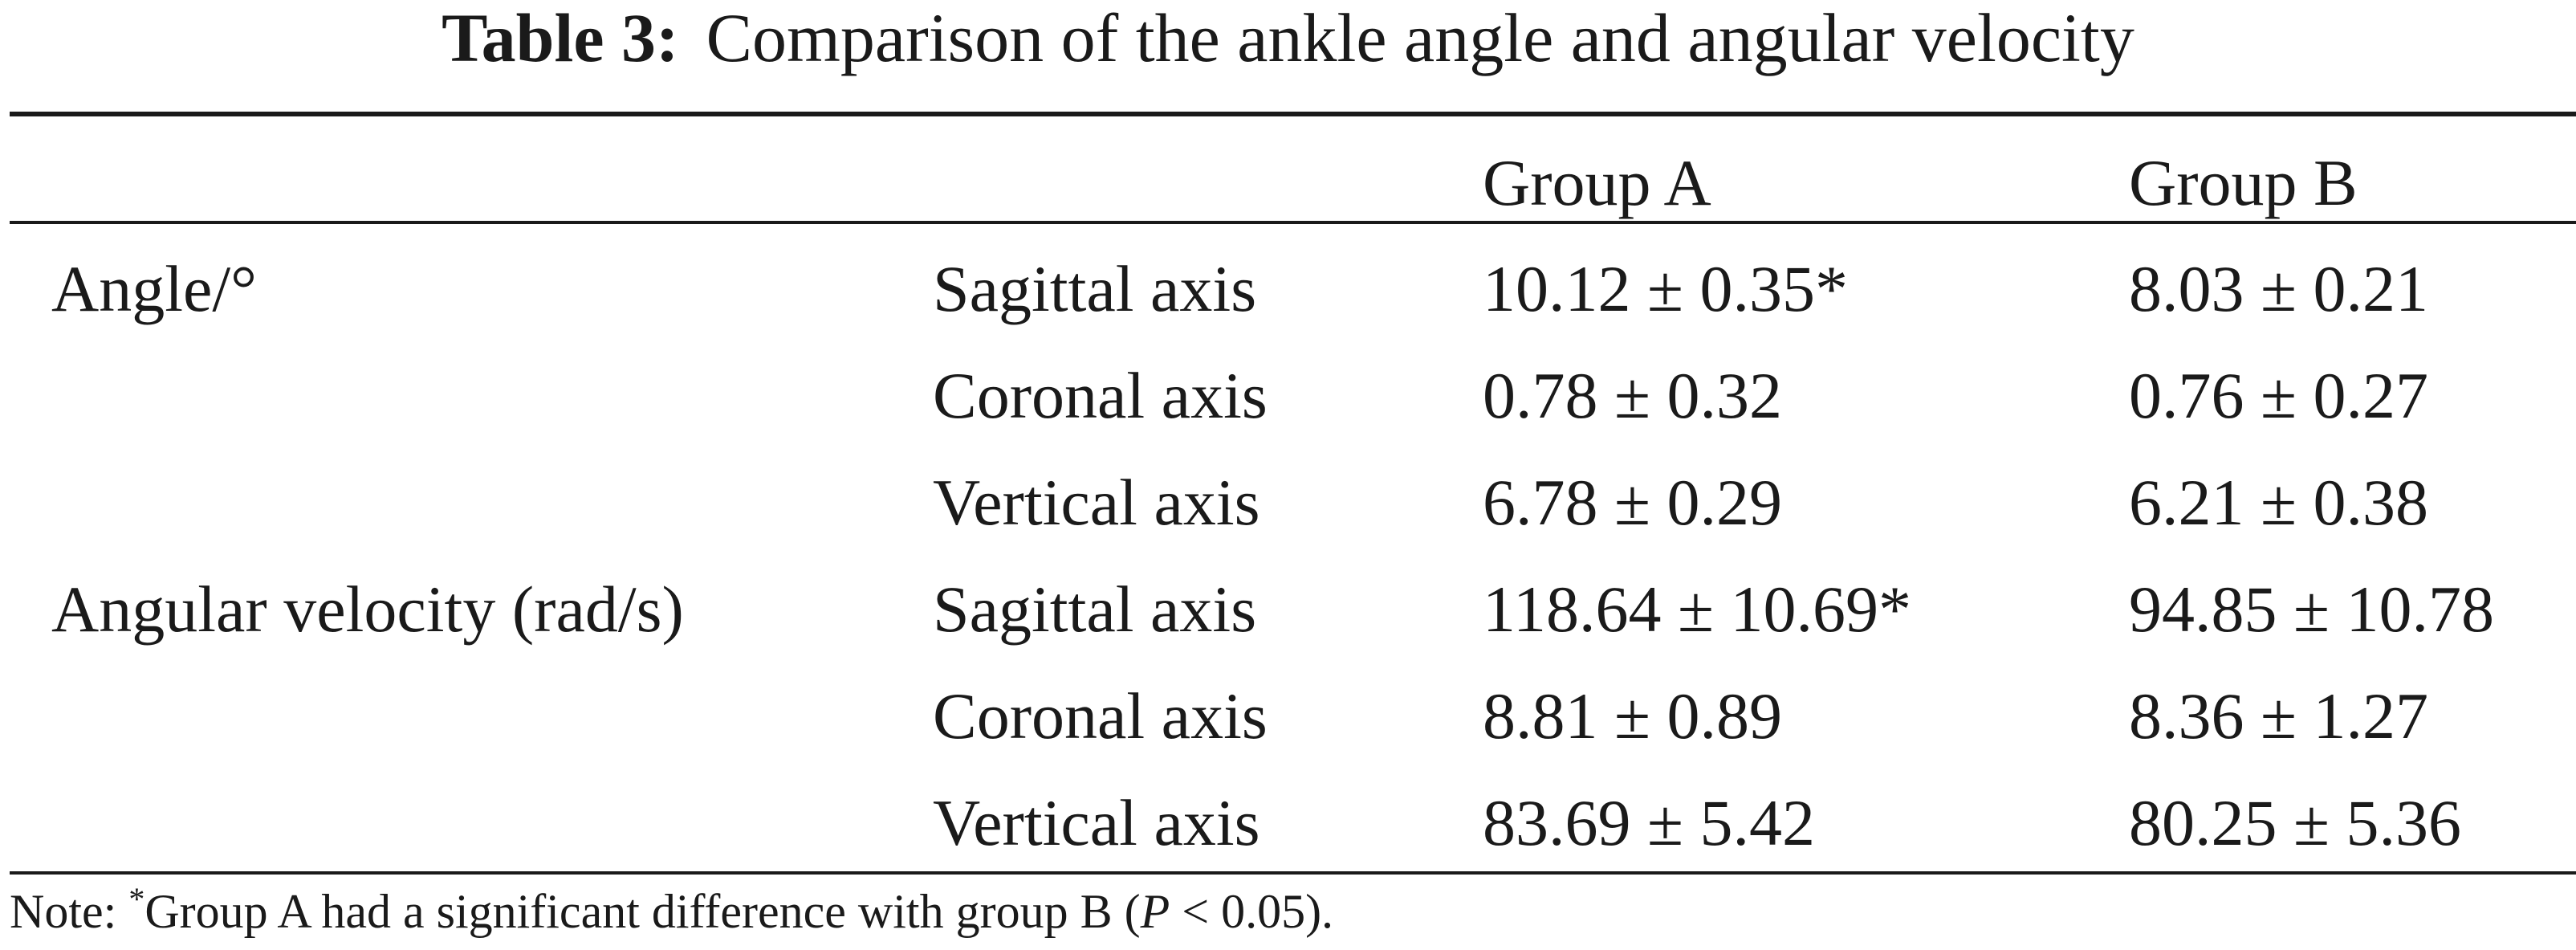  Describe the element at coordinates (136, 899) in the screenshot. I see `significance-marker: *` at that location.